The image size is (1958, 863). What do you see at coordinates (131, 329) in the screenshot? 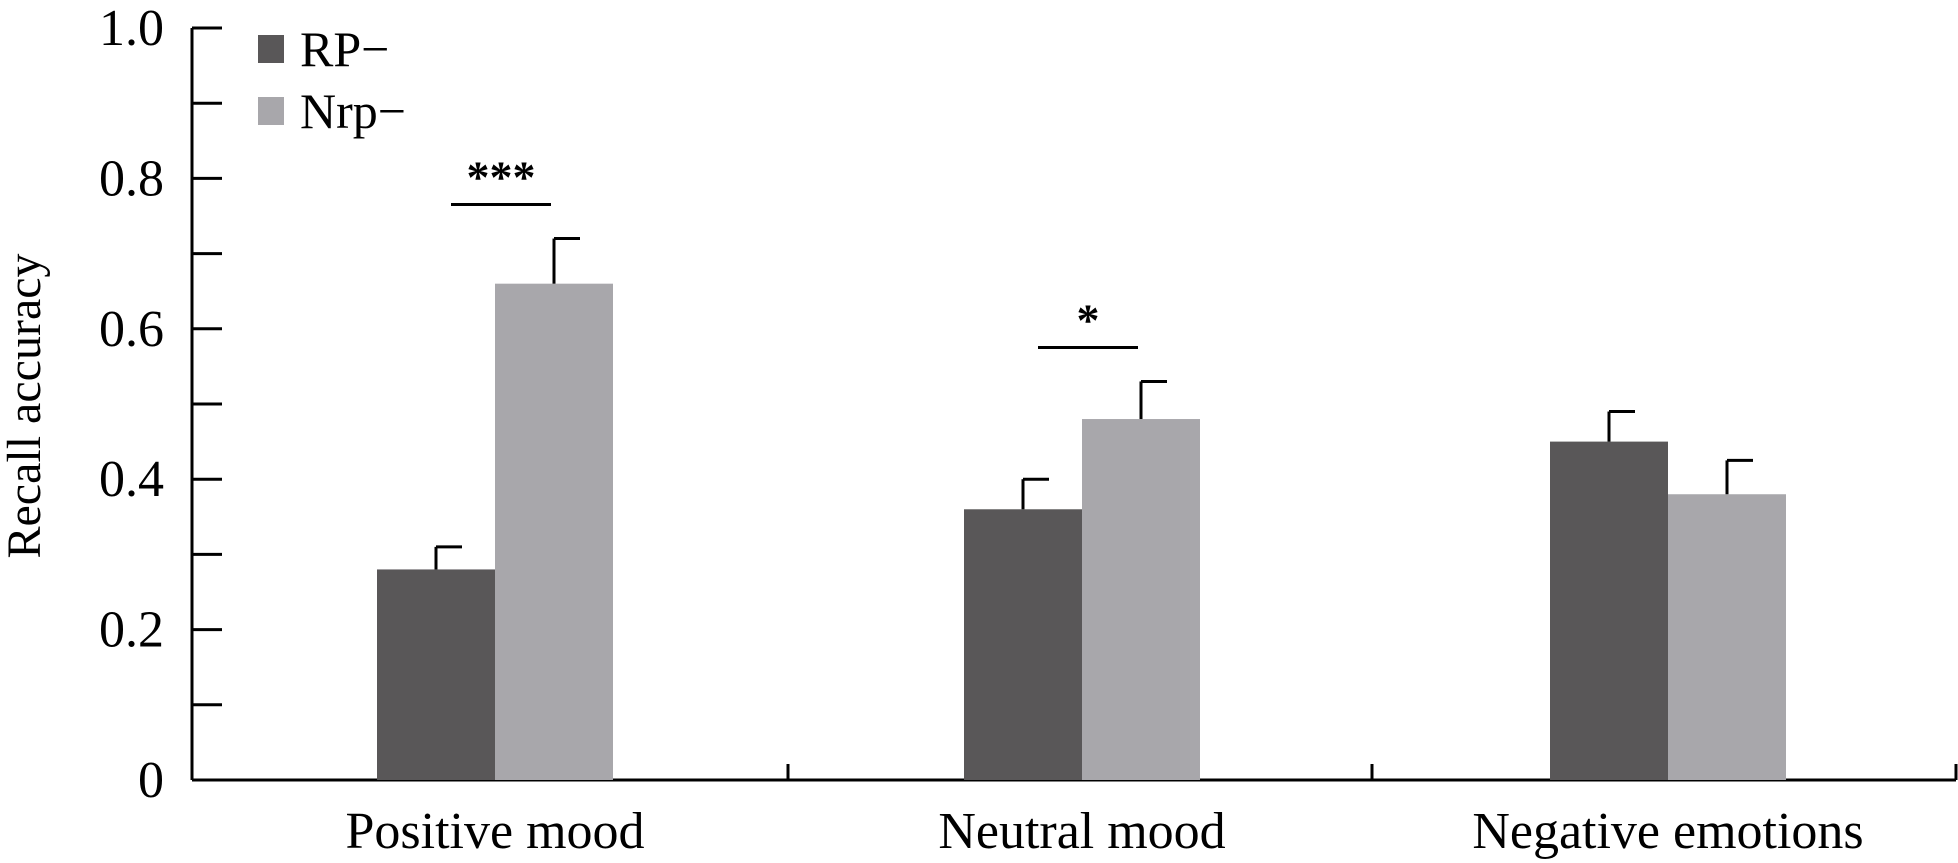
I see `y-tick-label: 0.6` at bounding box center [131, 329].